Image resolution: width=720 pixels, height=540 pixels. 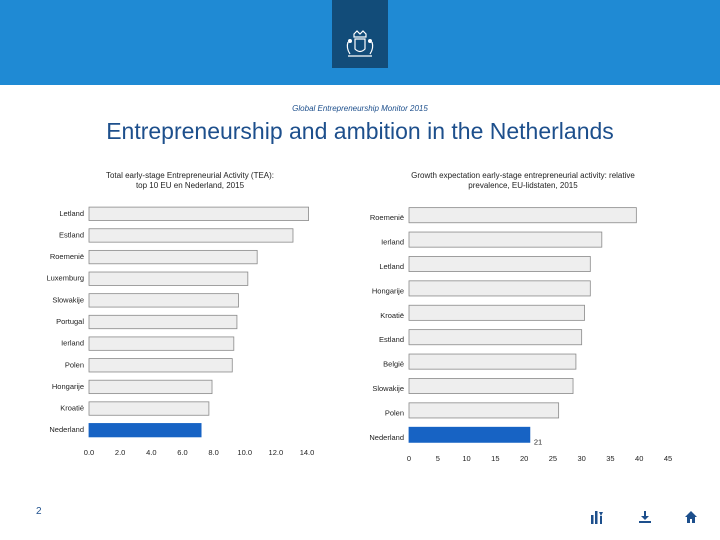 I want to click on tick-label-8: 40, so click(x=639, y=458).